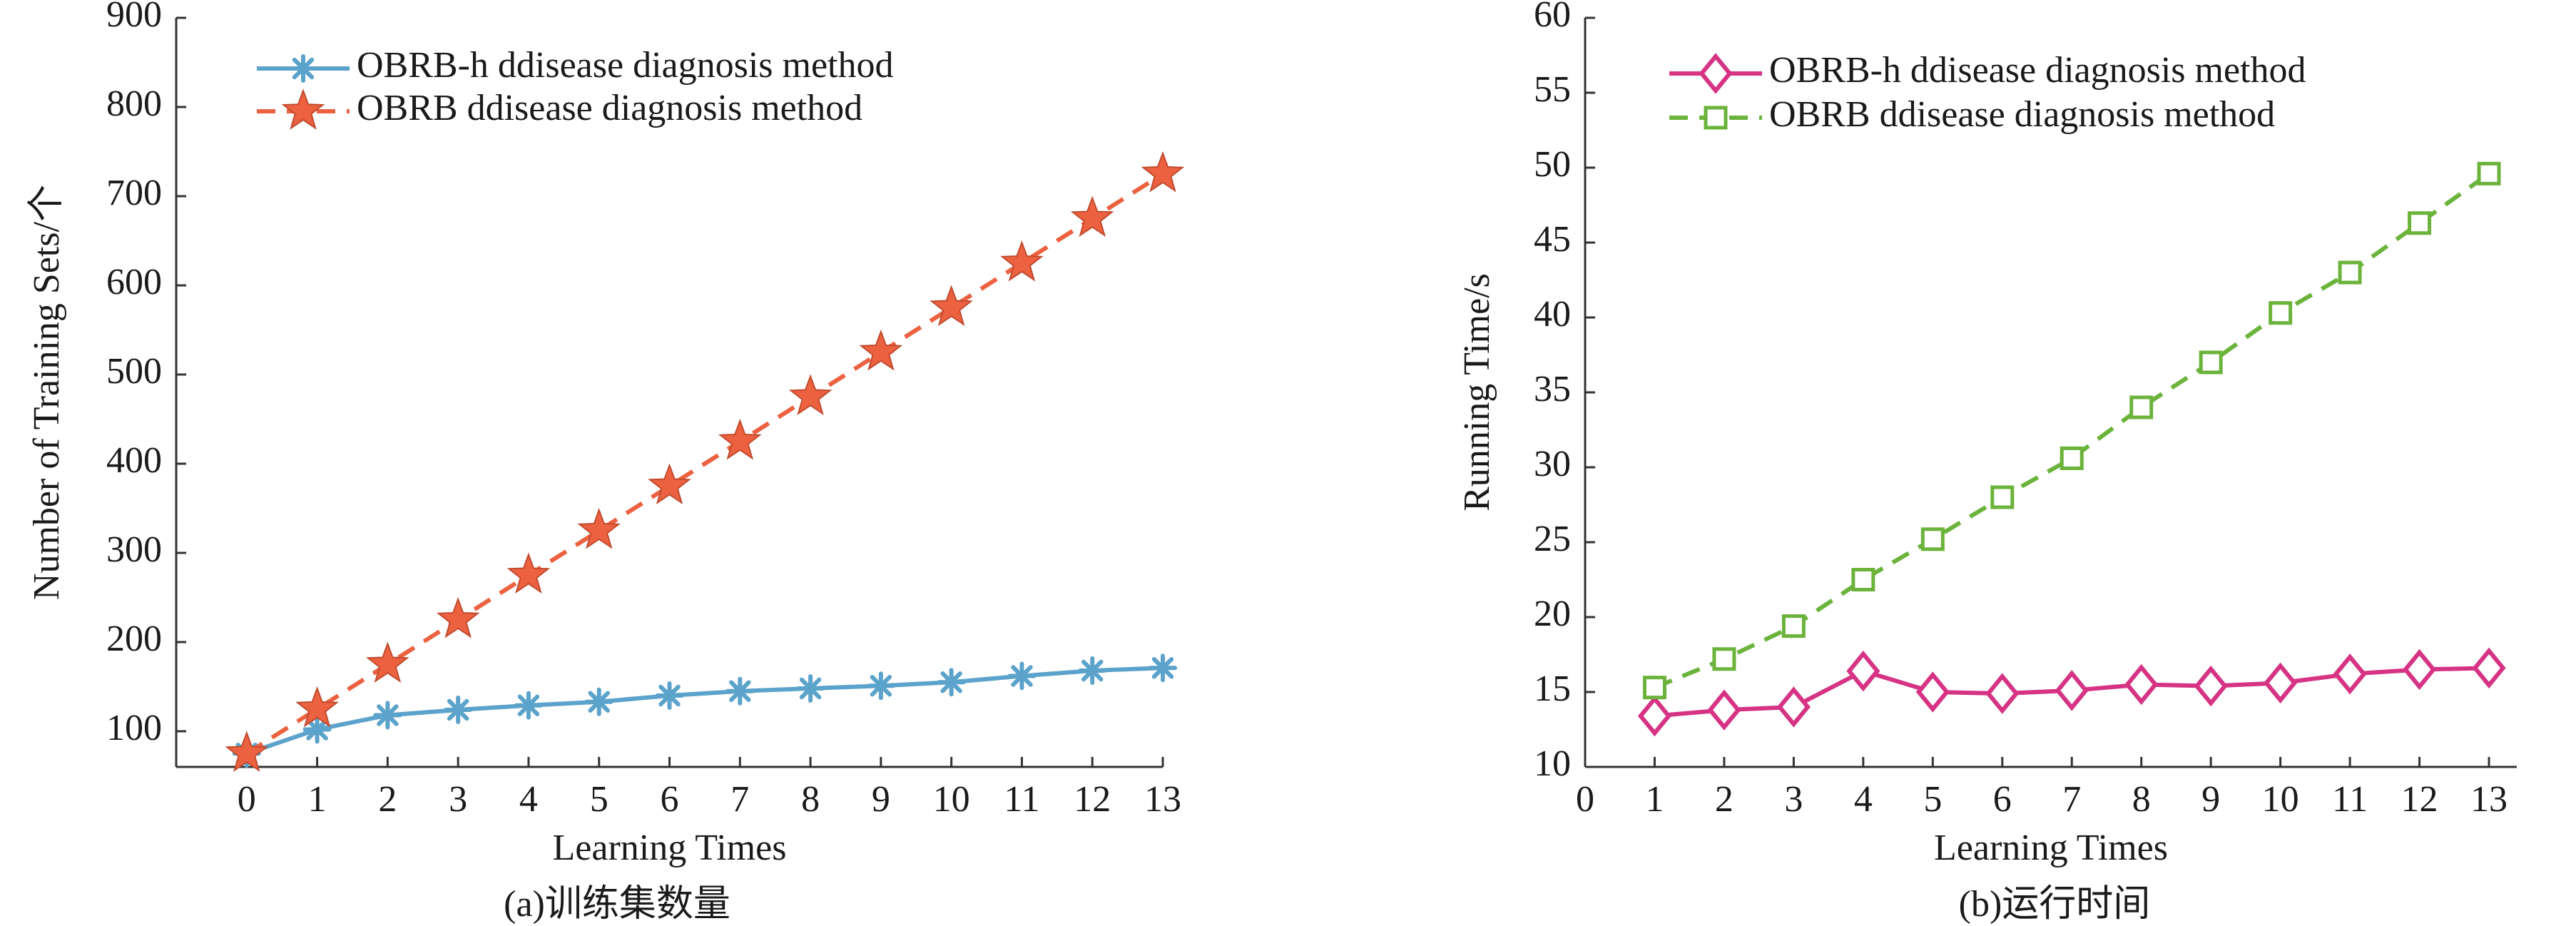 The height and width of the screenshot is (926, 2576). I want to click on y-tick-label: 60, so click(1552, 17).